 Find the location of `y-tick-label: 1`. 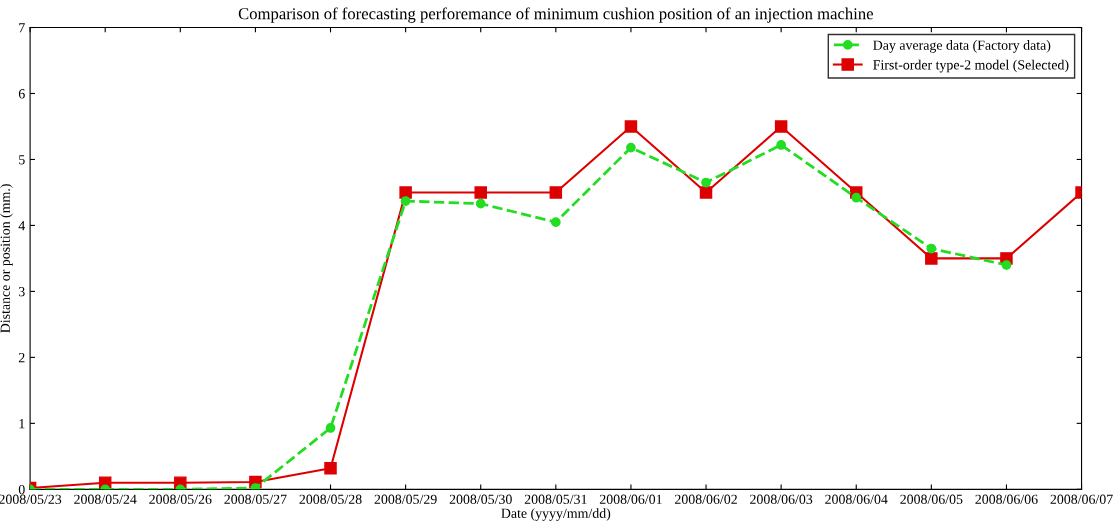

y-tick-label: 1 is located at coordinates (22, 424).